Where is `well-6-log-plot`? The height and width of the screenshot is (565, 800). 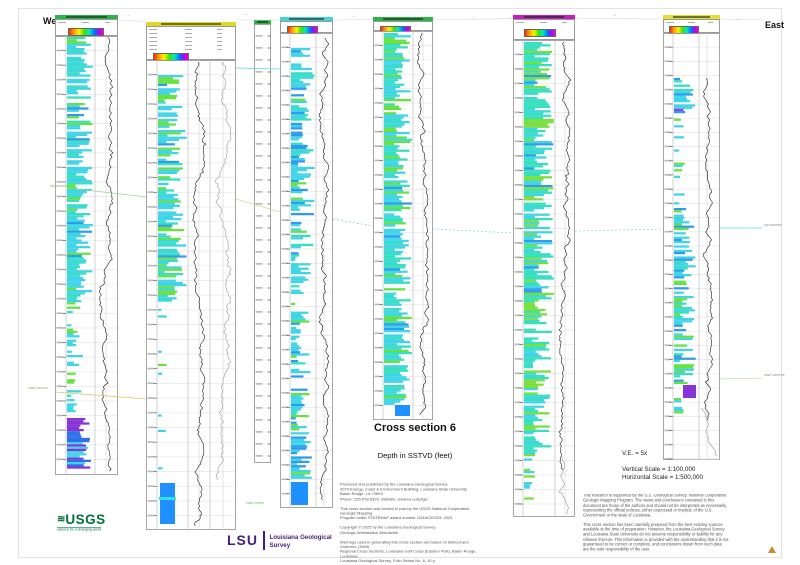
well-6-log-plot is located at coordinates (691, 246).